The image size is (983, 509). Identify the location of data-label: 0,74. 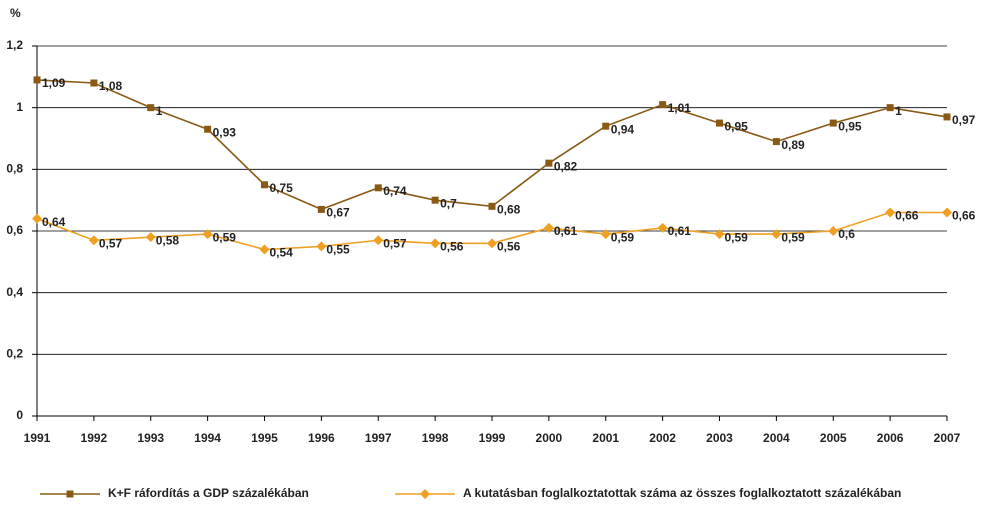
(395, 191).